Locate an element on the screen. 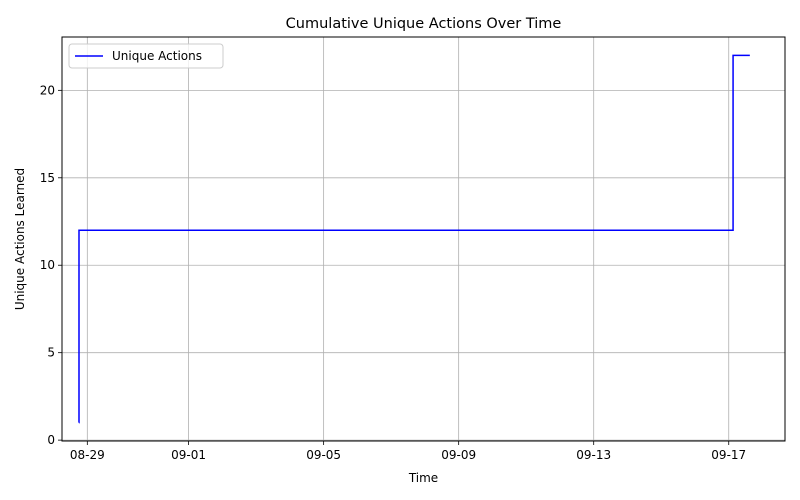 This screenshot has width=800, height=500. y-axis: 0 5 10 15 20 is located at coordinates (51, 265).